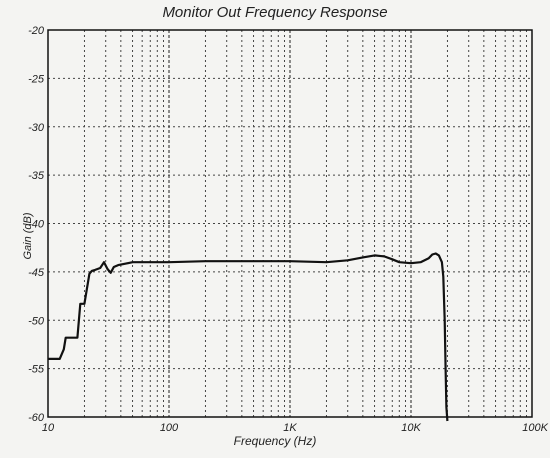  I want to click on y-tick-label: -40, so click(36, 225).